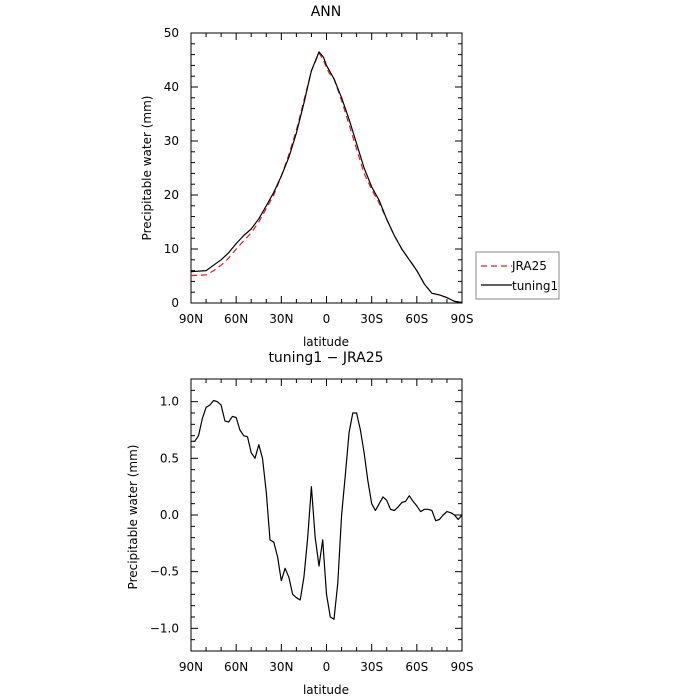  I want to click on y-tick-label: 10, so click(171, 249).